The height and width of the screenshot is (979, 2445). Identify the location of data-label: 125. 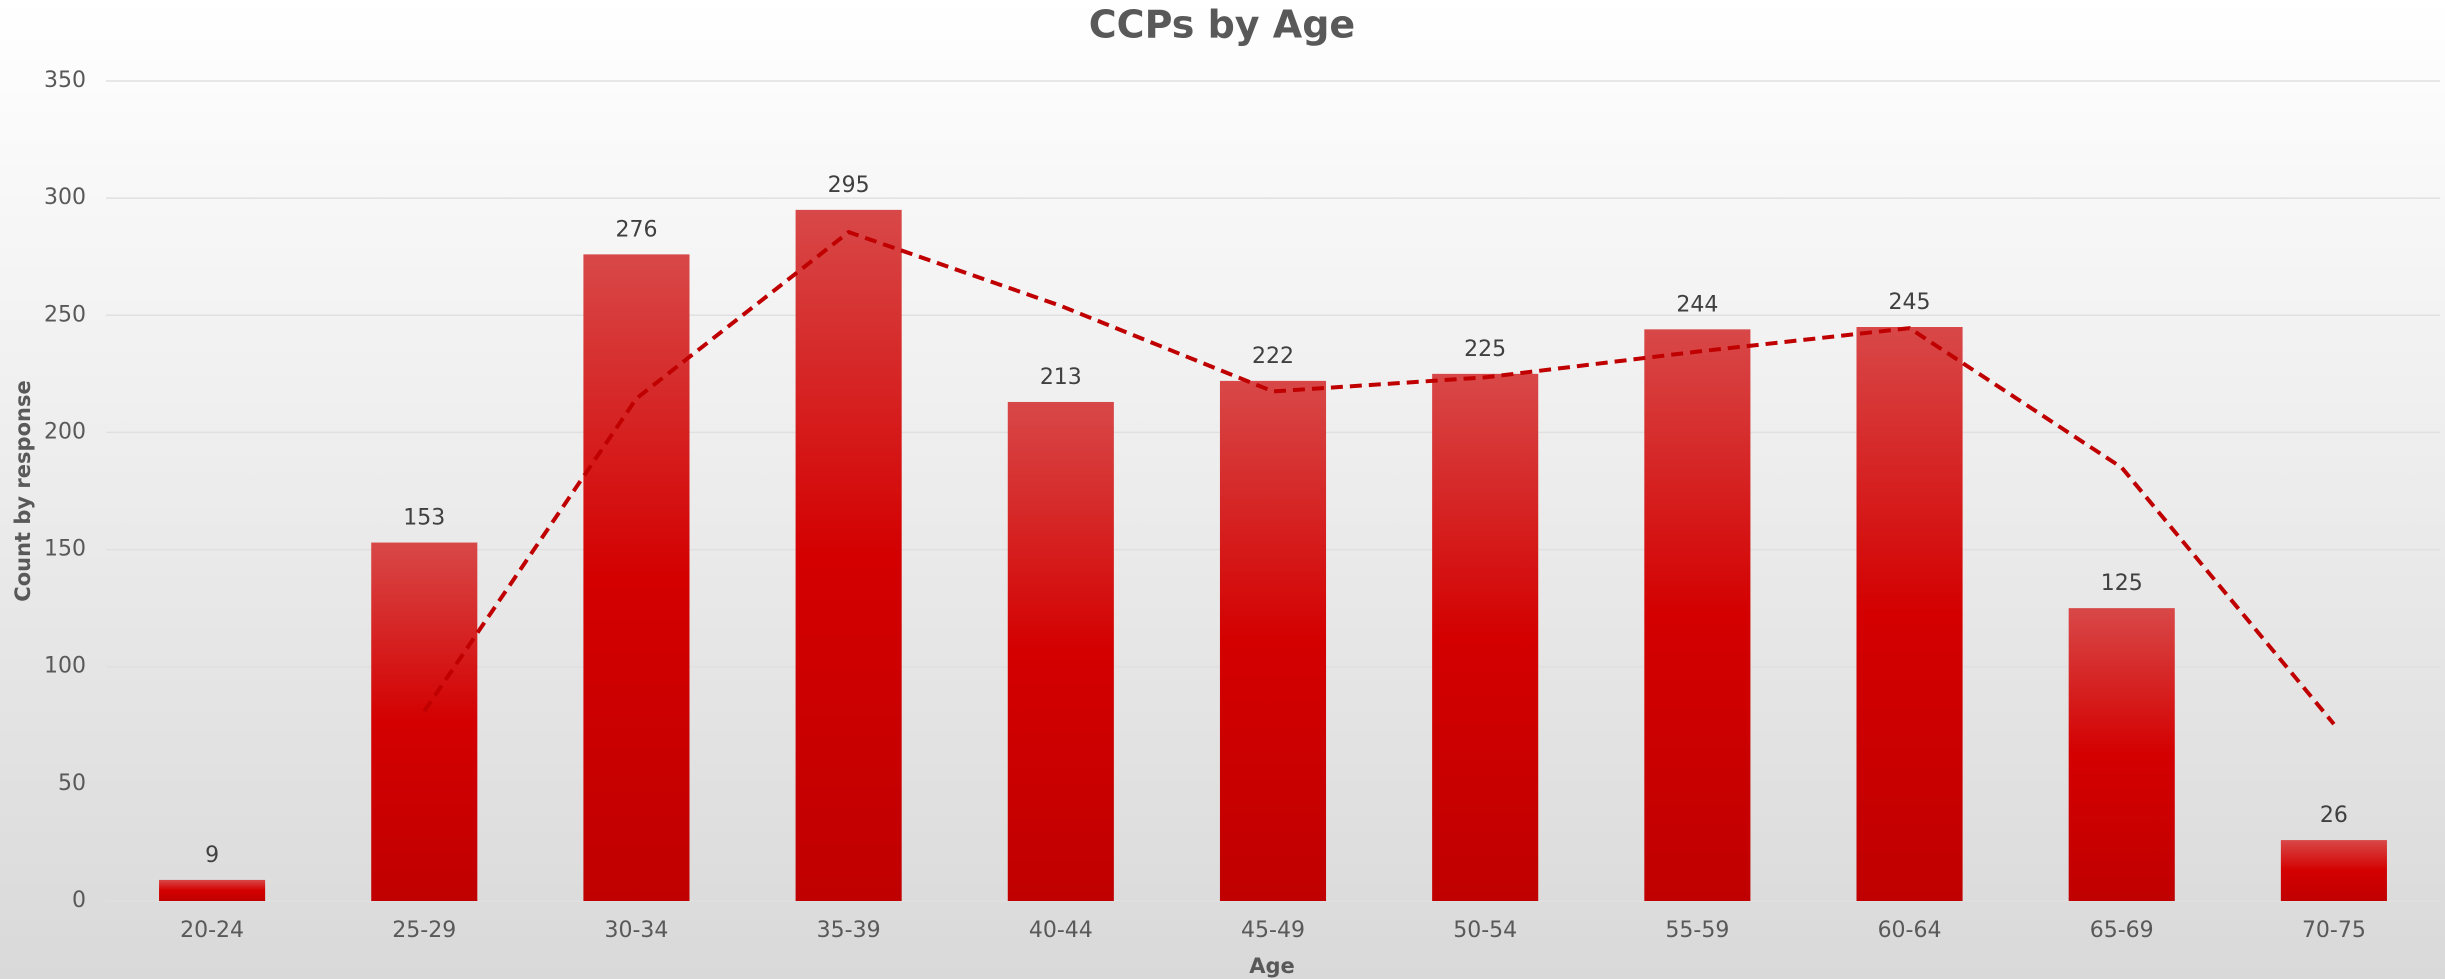
(2122, 583).